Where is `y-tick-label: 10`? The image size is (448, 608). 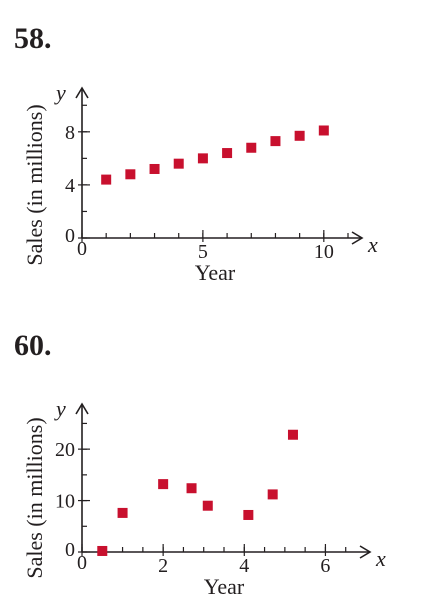 y-tick-label: 10 is located at coordinates (65, 502).